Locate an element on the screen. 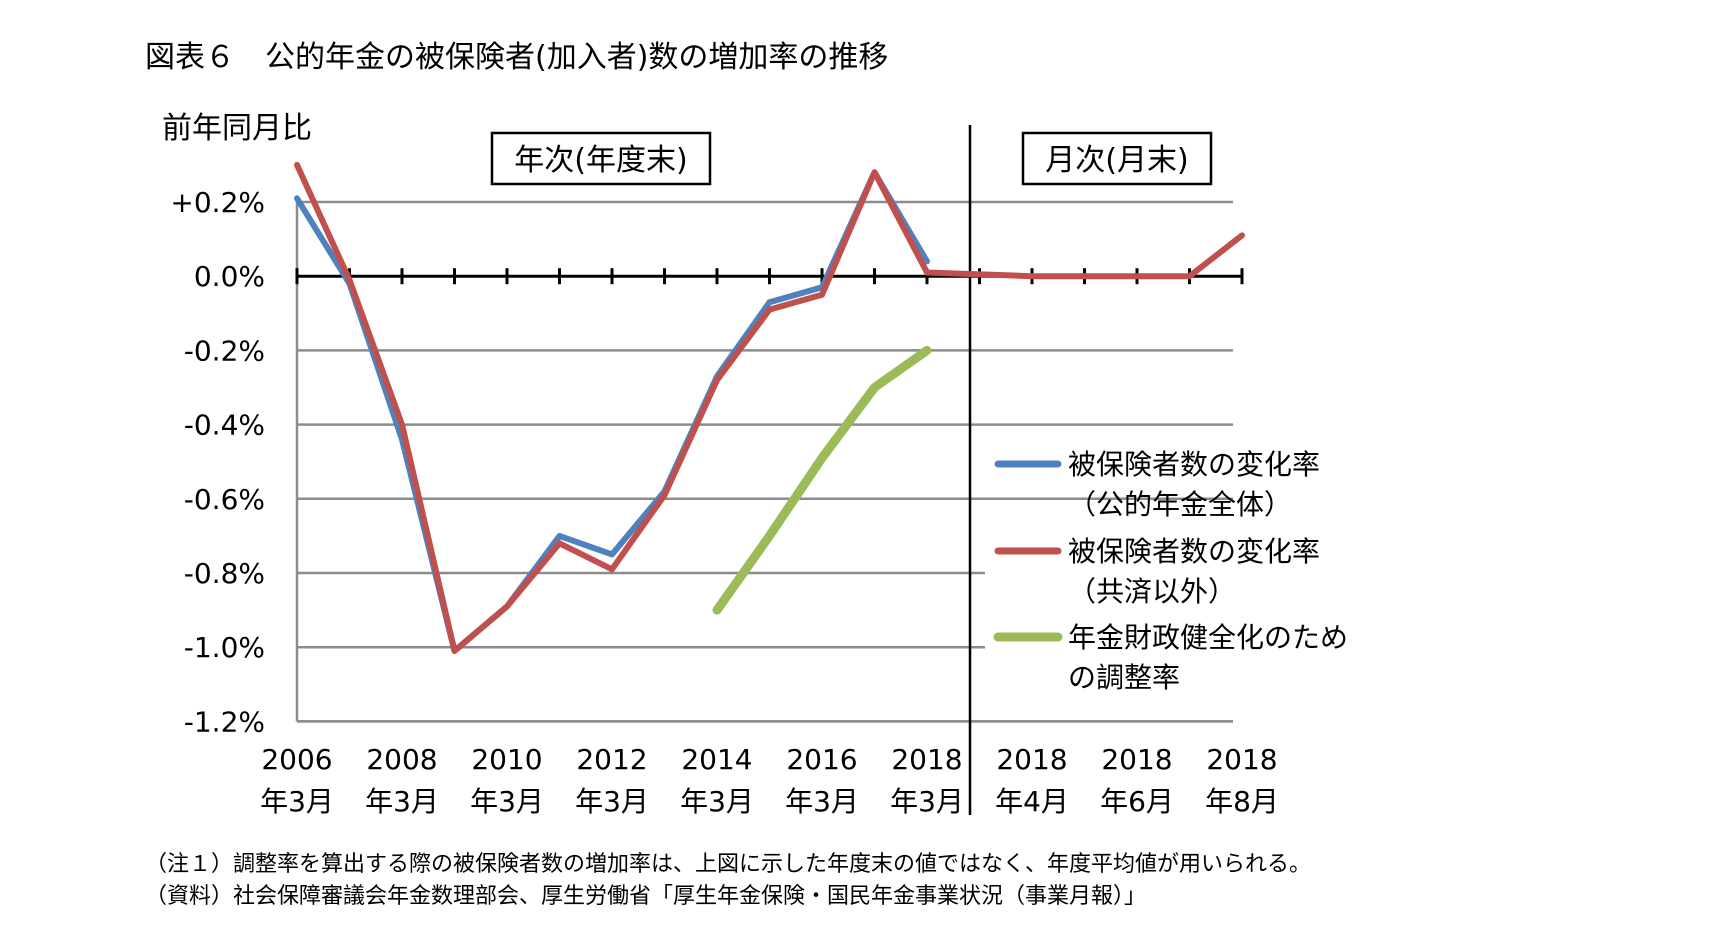  x-tick-label: 2016 is located at coordinates (821, 759).